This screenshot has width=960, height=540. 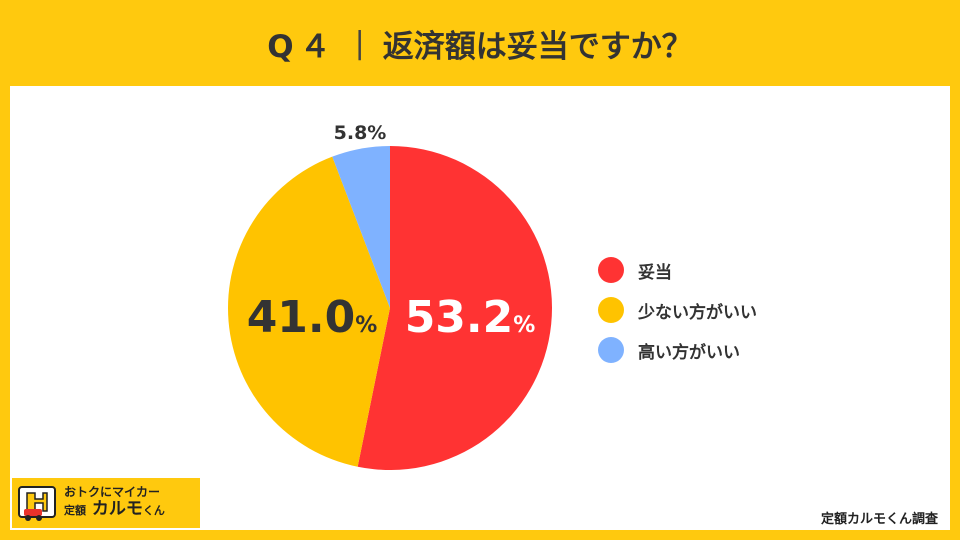 I want to click on source-note: 定額カルモくん調査, so click(x=879, y=519).